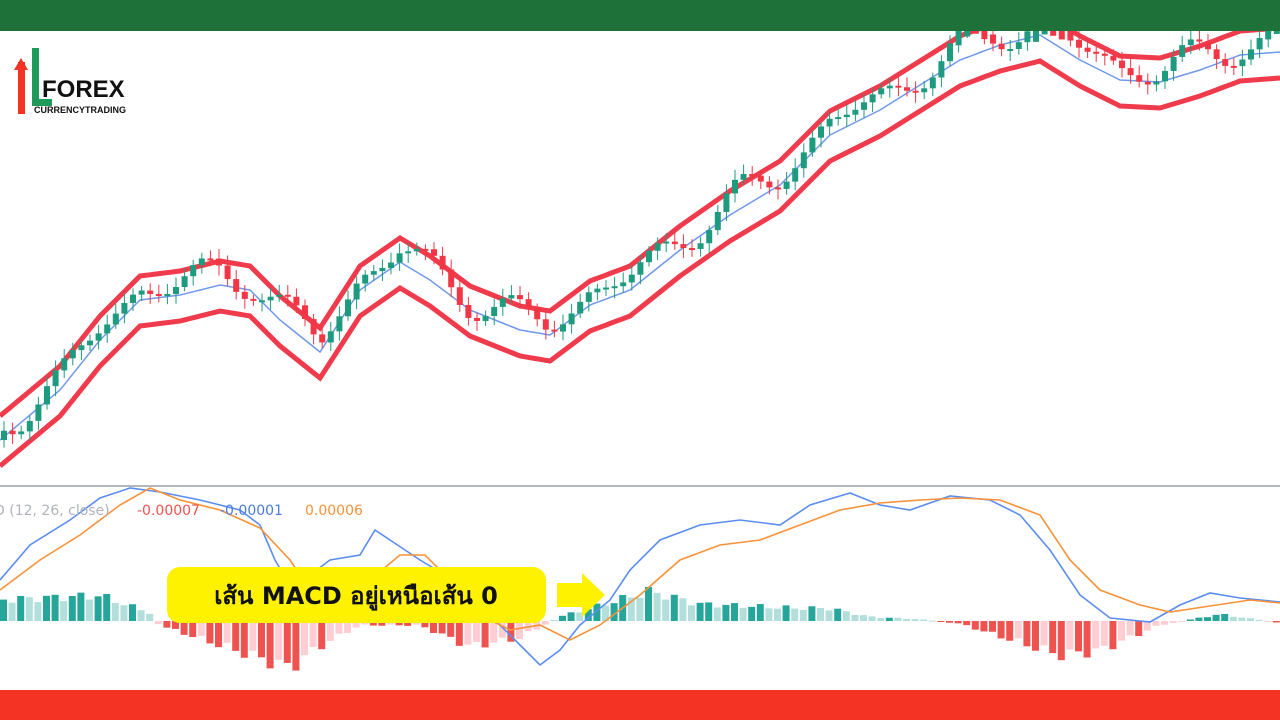  Describe the element at coordinates (35, 77) in the screenshot. I see `logo-bar-green` at that location.